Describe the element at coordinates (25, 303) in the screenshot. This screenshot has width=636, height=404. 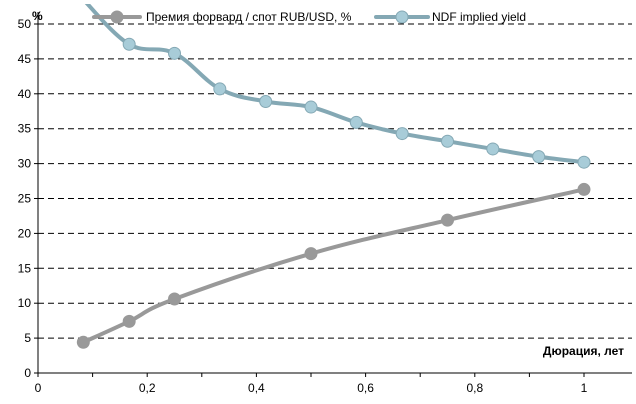
I see `y-tick-label: 10` at that location.